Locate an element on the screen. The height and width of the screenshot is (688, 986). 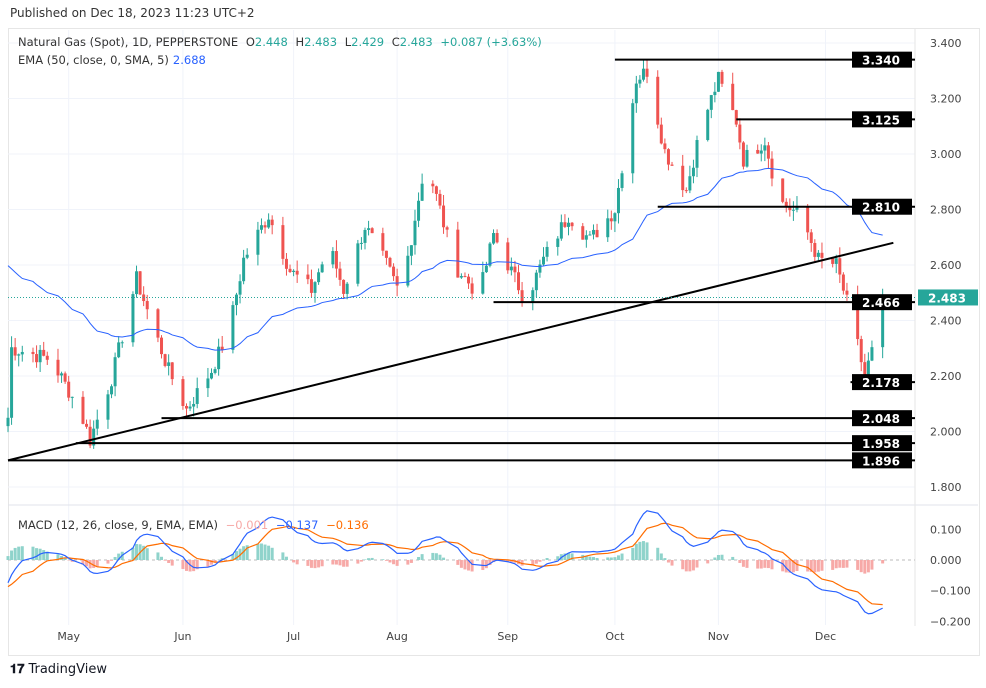
x-tick-label: Aug is located at coordinates (396, 636).